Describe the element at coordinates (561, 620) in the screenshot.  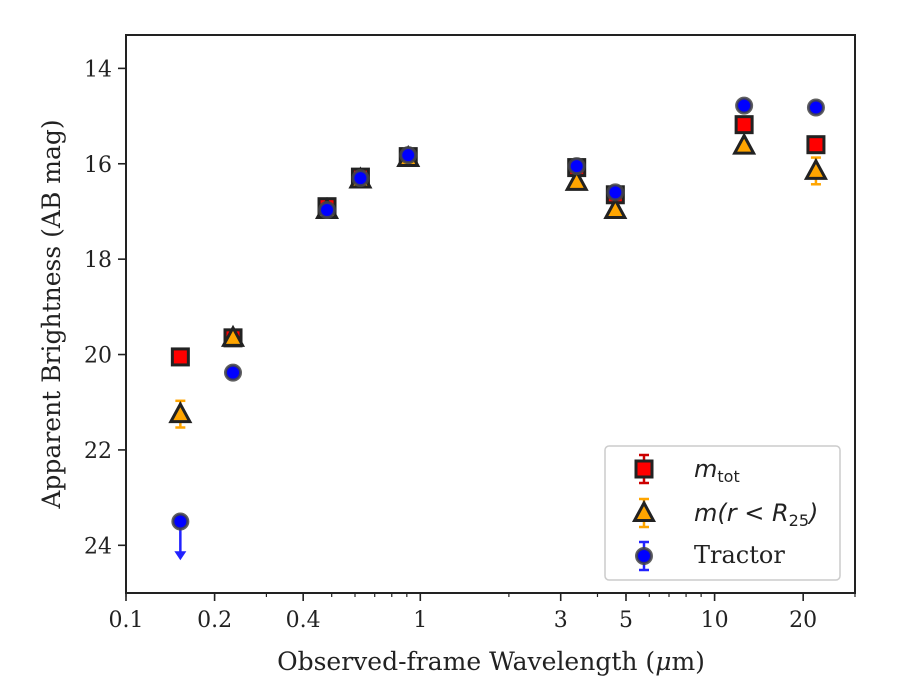
I see `x-tick-label: 3` at that location.